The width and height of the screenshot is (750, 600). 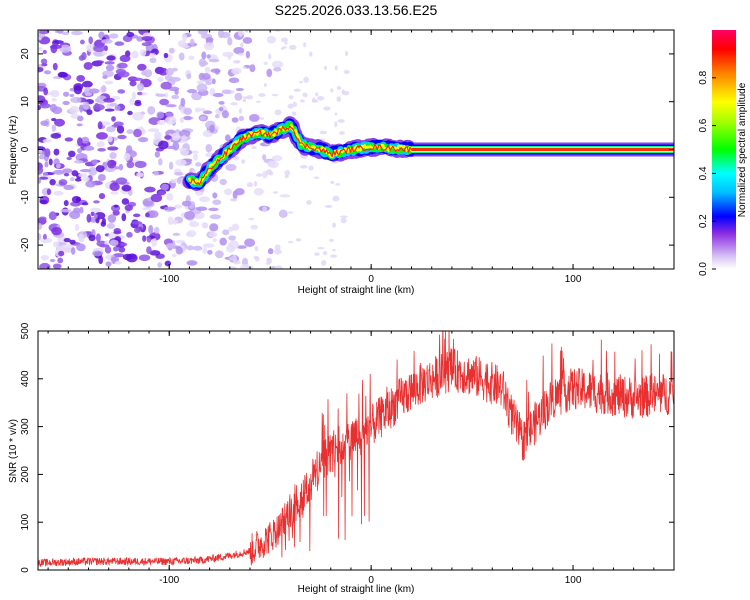 I want to click on heatmap-band-core, so click(x=542, y=149).